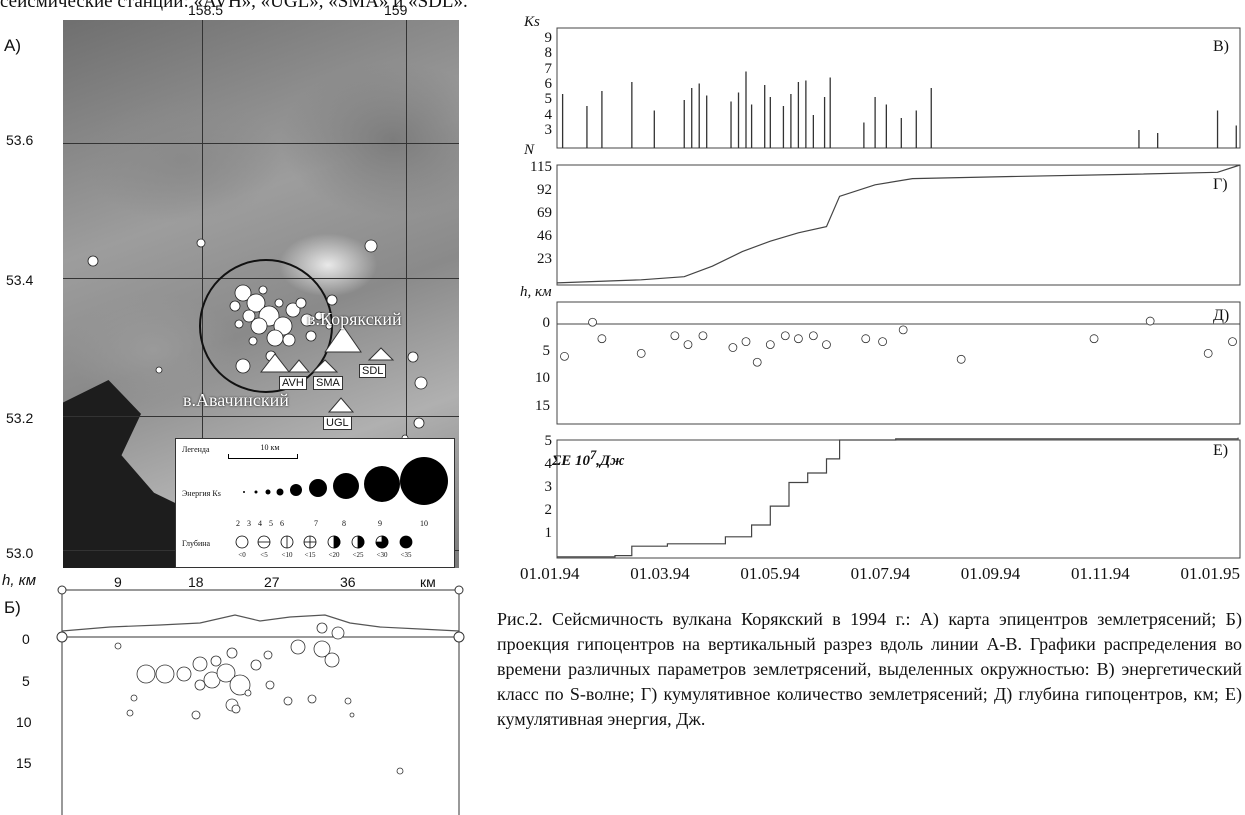 The width and height of the screenshot is (1245, 815). I want to click on date-tick: 01.01.95, so click(1210, 573).